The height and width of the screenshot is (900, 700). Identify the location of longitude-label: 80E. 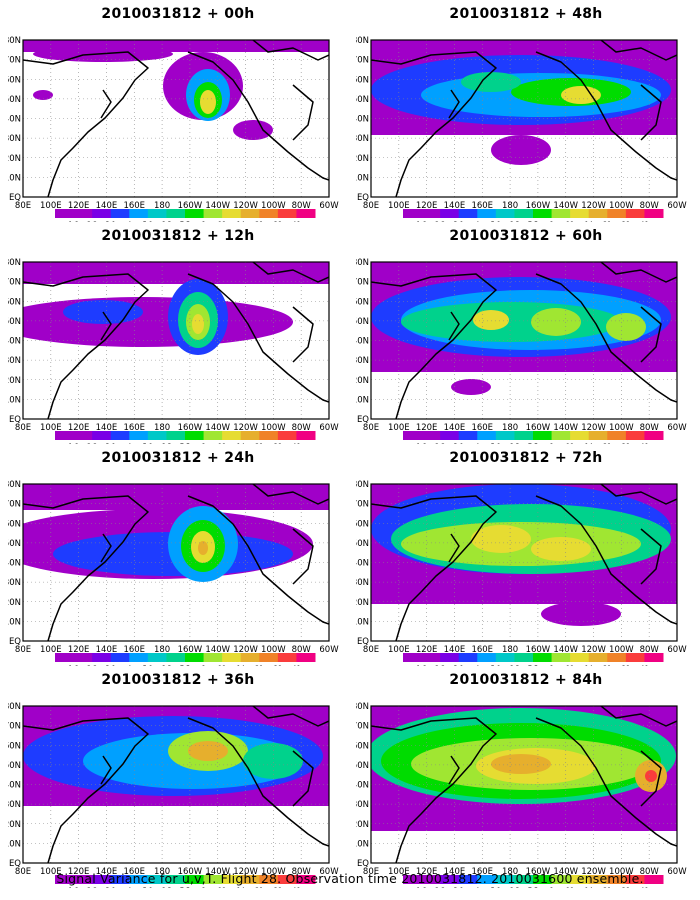
(371, 872).